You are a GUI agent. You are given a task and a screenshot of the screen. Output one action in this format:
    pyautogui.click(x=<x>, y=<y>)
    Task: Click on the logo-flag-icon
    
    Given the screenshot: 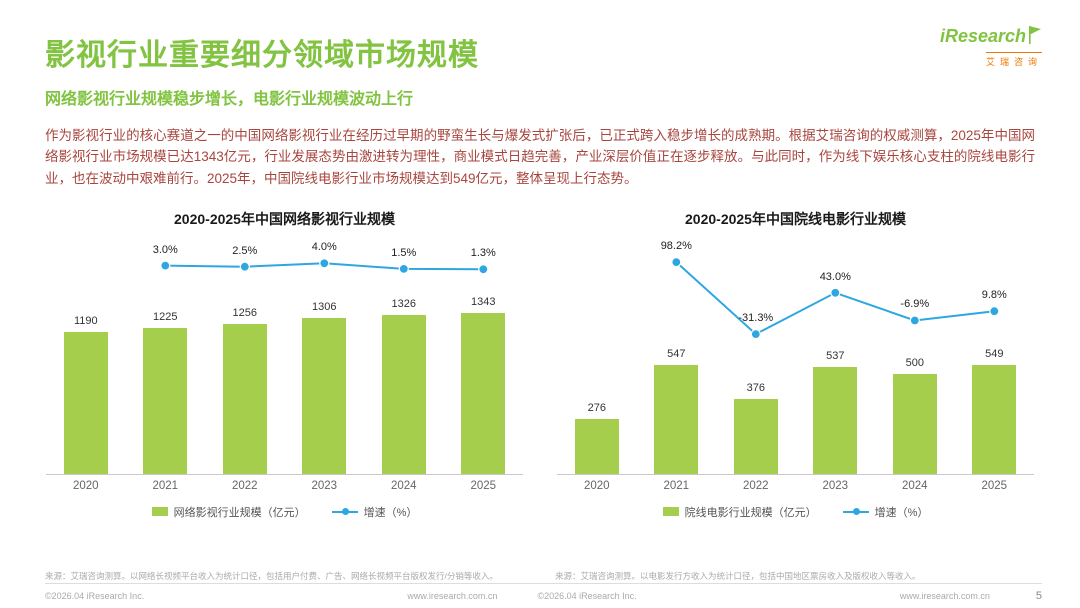 What is the action you would take?
    pyautogui.click(x=1035, y=37)
    